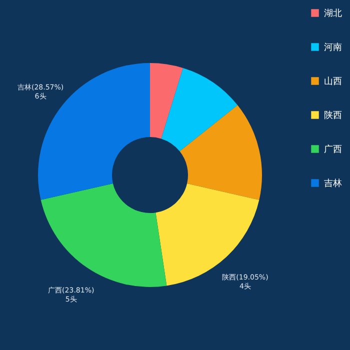  I want to click on legend-label: 陕西, so click(333, 115).